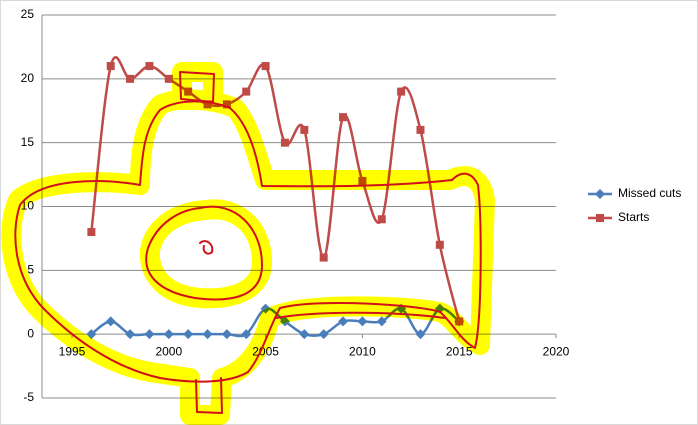 This screenshot has height=425, width=698. I want to click on y-tick-label: -5, so click(28, 397).